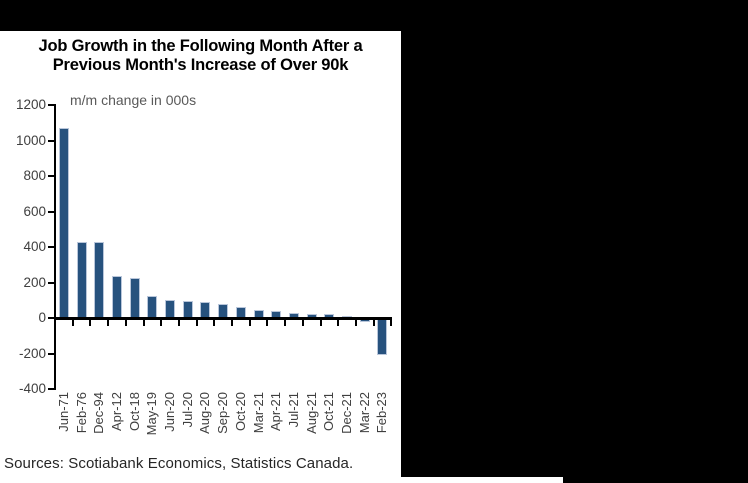 This screenshot has width=748, height=483. I want to click on x-tick-label: Oct-20, so click(240, 412).